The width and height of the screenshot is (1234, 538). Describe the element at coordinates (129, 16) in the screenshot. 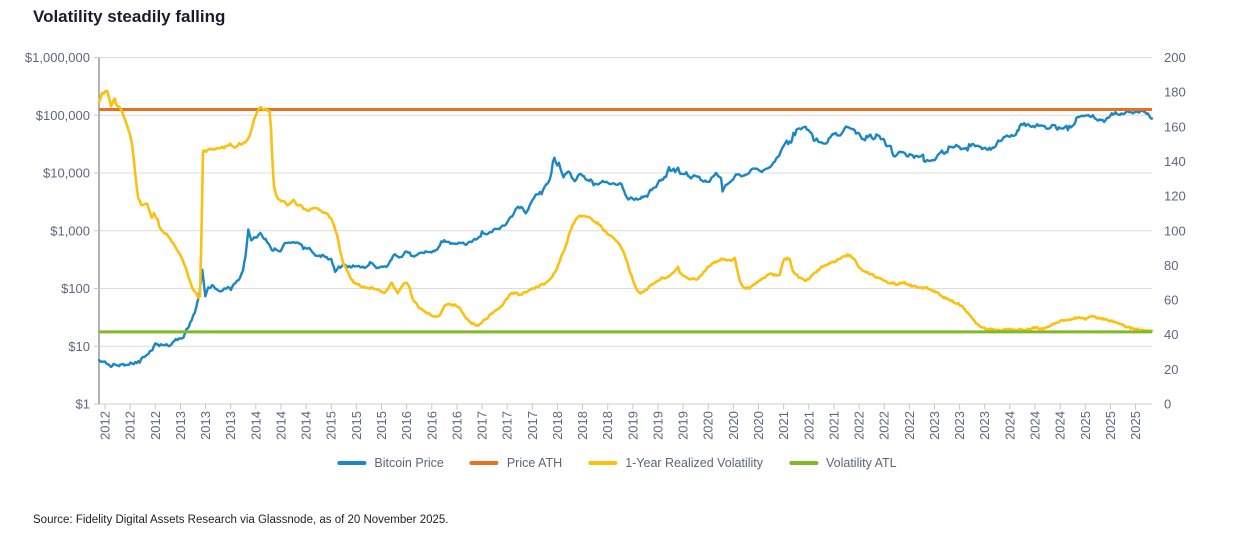

I see `chart-title: Volatility steadily falling` at that location.